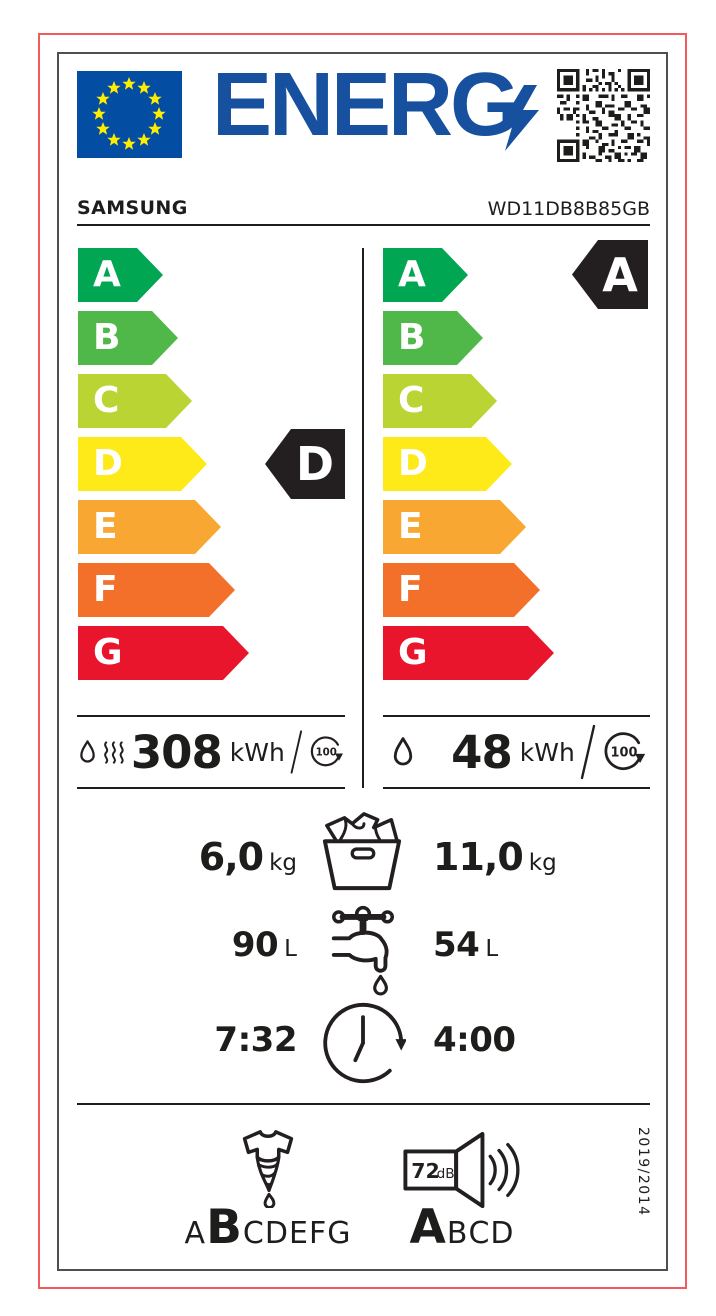  I want to click on class-arrow-letter: E, so click(105, 526).